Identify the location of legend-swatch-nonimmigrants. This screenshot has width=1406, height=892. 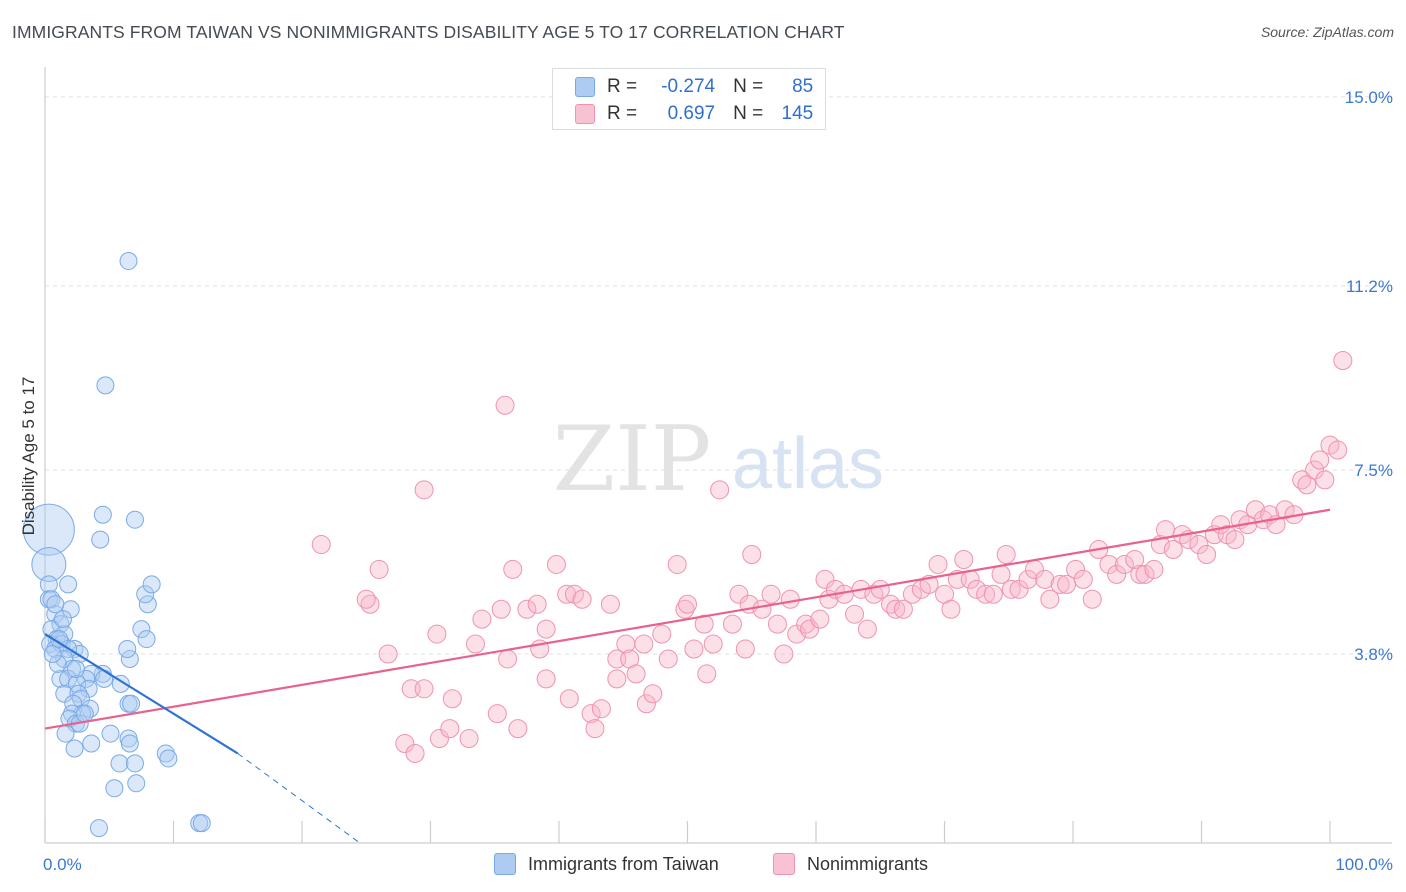
(585, 114).